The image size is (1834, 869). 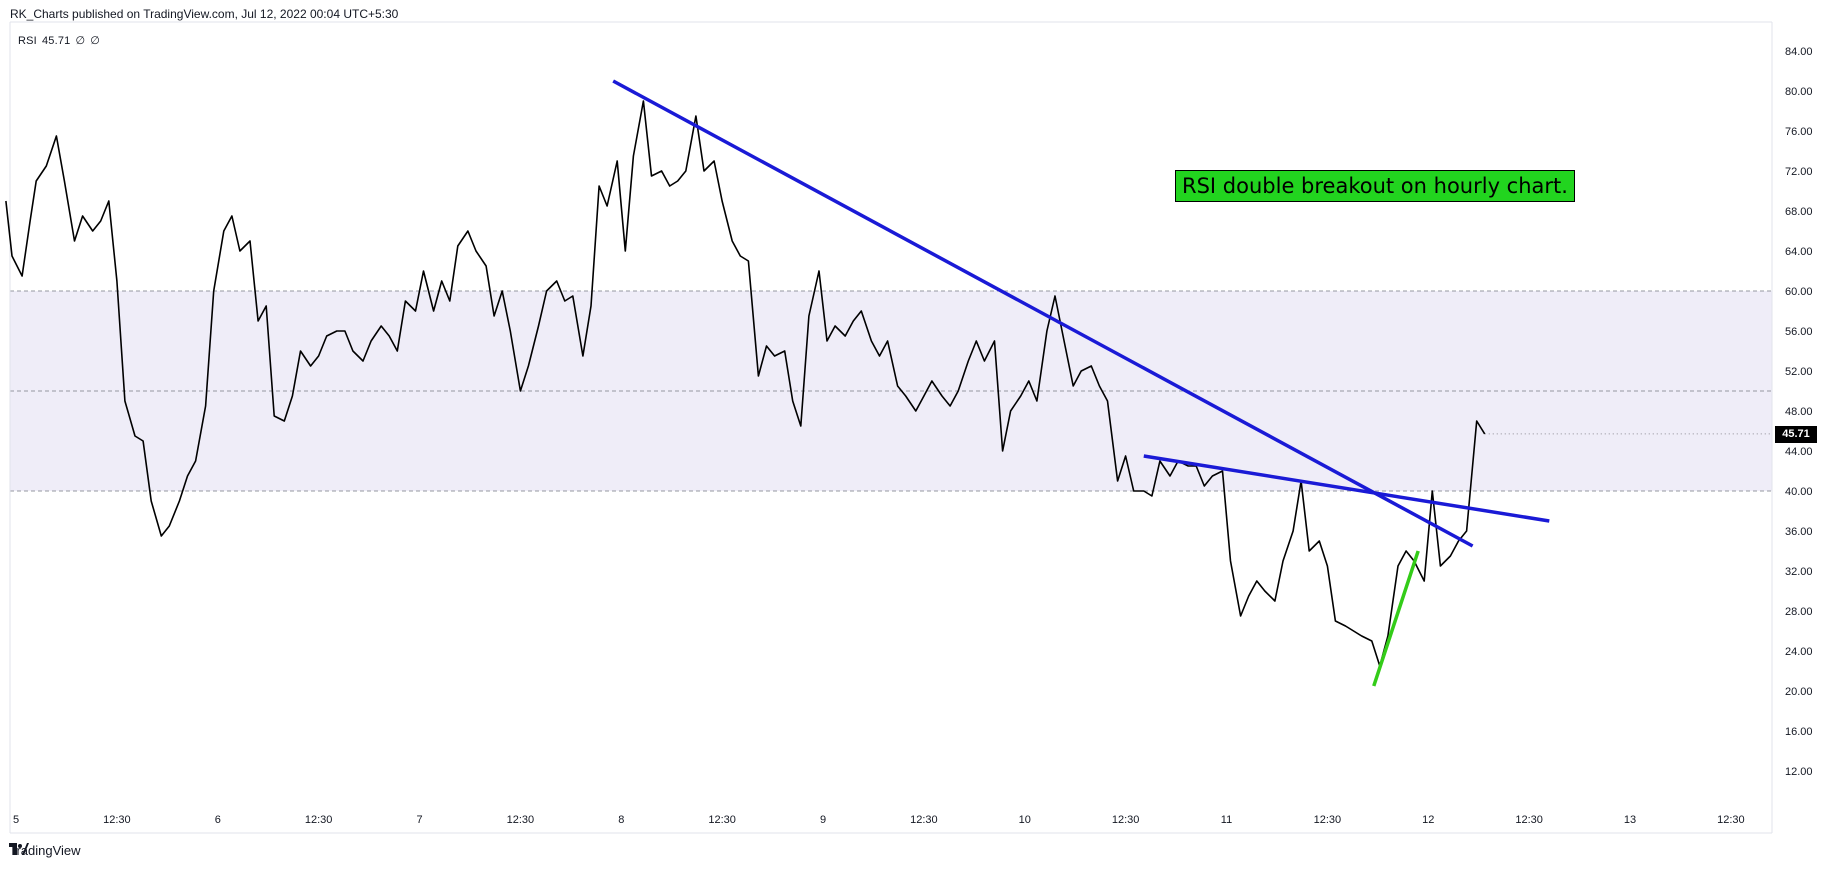 I want to click on y-tick-label: 68.00, so click(x=1799, y=212).